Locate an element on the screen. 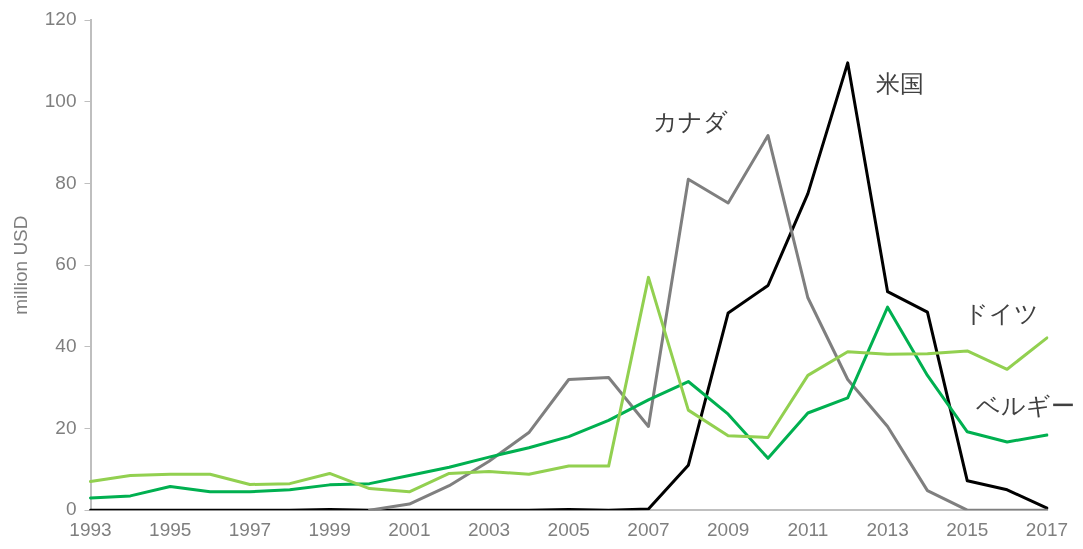  x-tick-label: 1997 is located at coordinates (250, 529).